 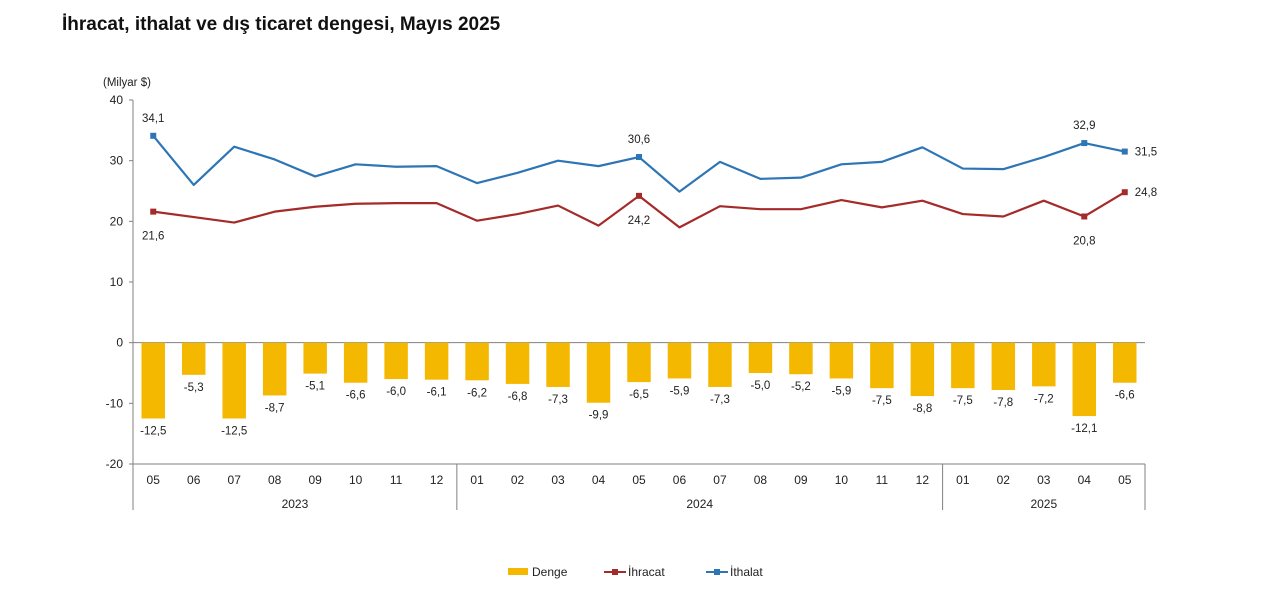 I want to click on ithalat-value-label: 34,1, so click(x=153, y=119).